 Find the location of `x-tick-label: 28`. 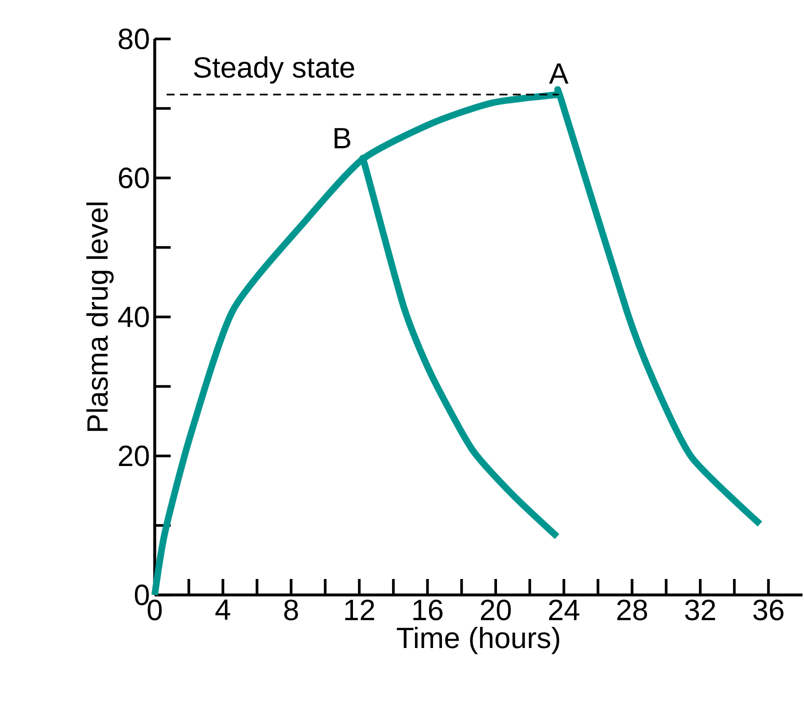

x-tick-label: 28 is located at coordinates (632, 610).